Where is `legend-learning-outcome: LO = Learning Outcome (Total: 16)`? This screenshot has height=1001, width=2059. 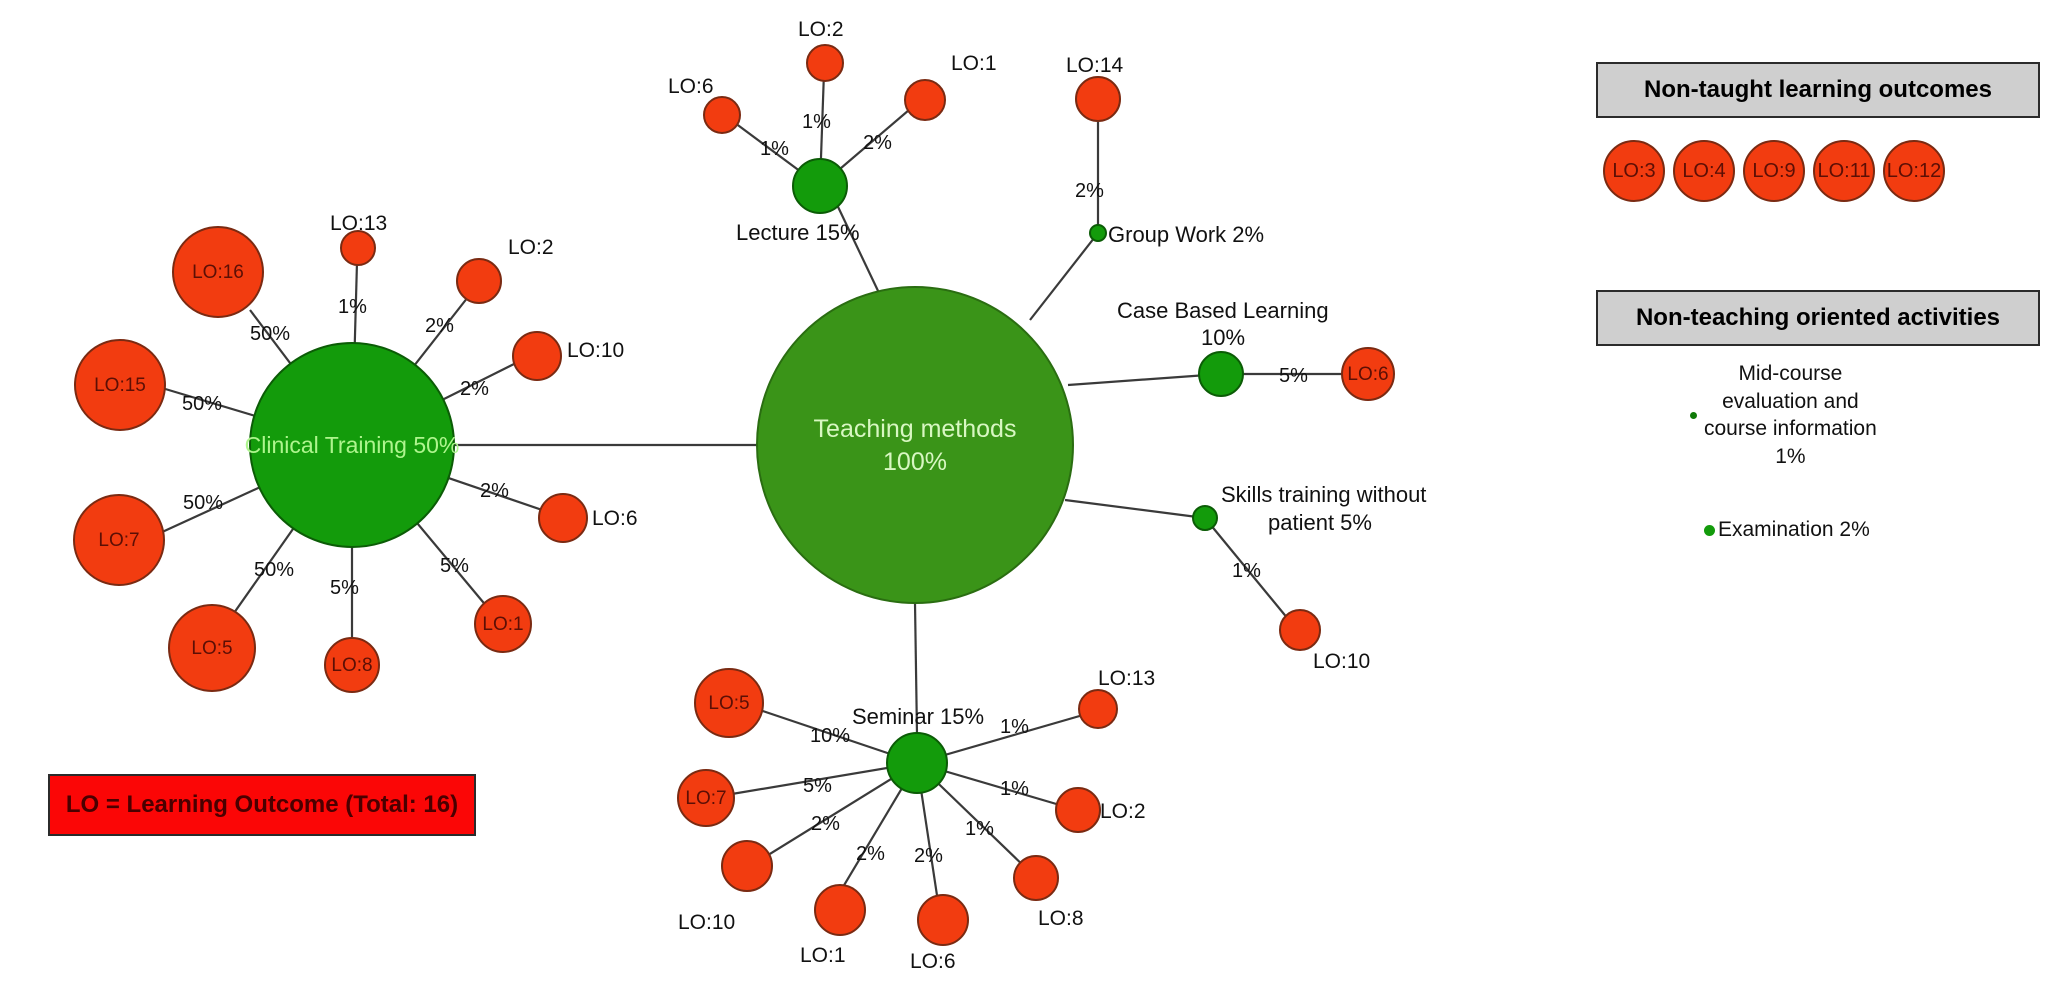
legend-learning-outcome: LO = Learning Outcome (Total: 16) is located at coordinates (262, 805).